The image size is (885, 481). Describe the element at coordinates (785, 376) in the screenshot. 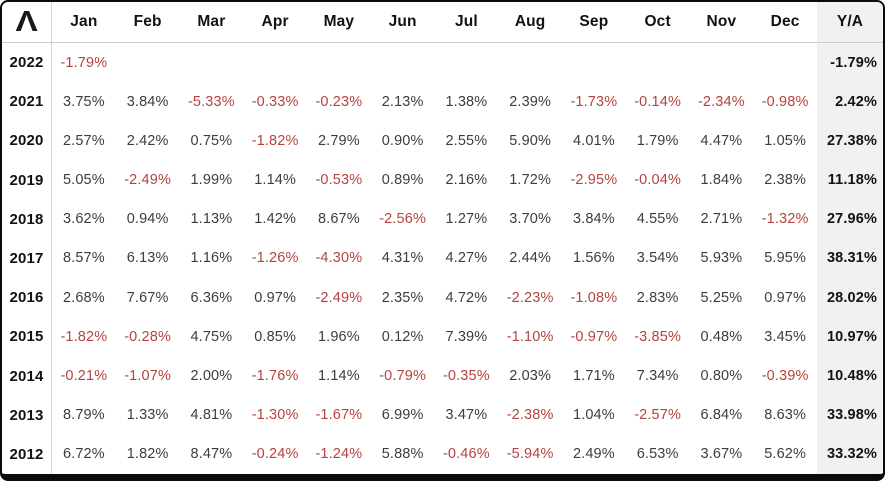

I see `return-2014-dec: -0.39%` at that location.